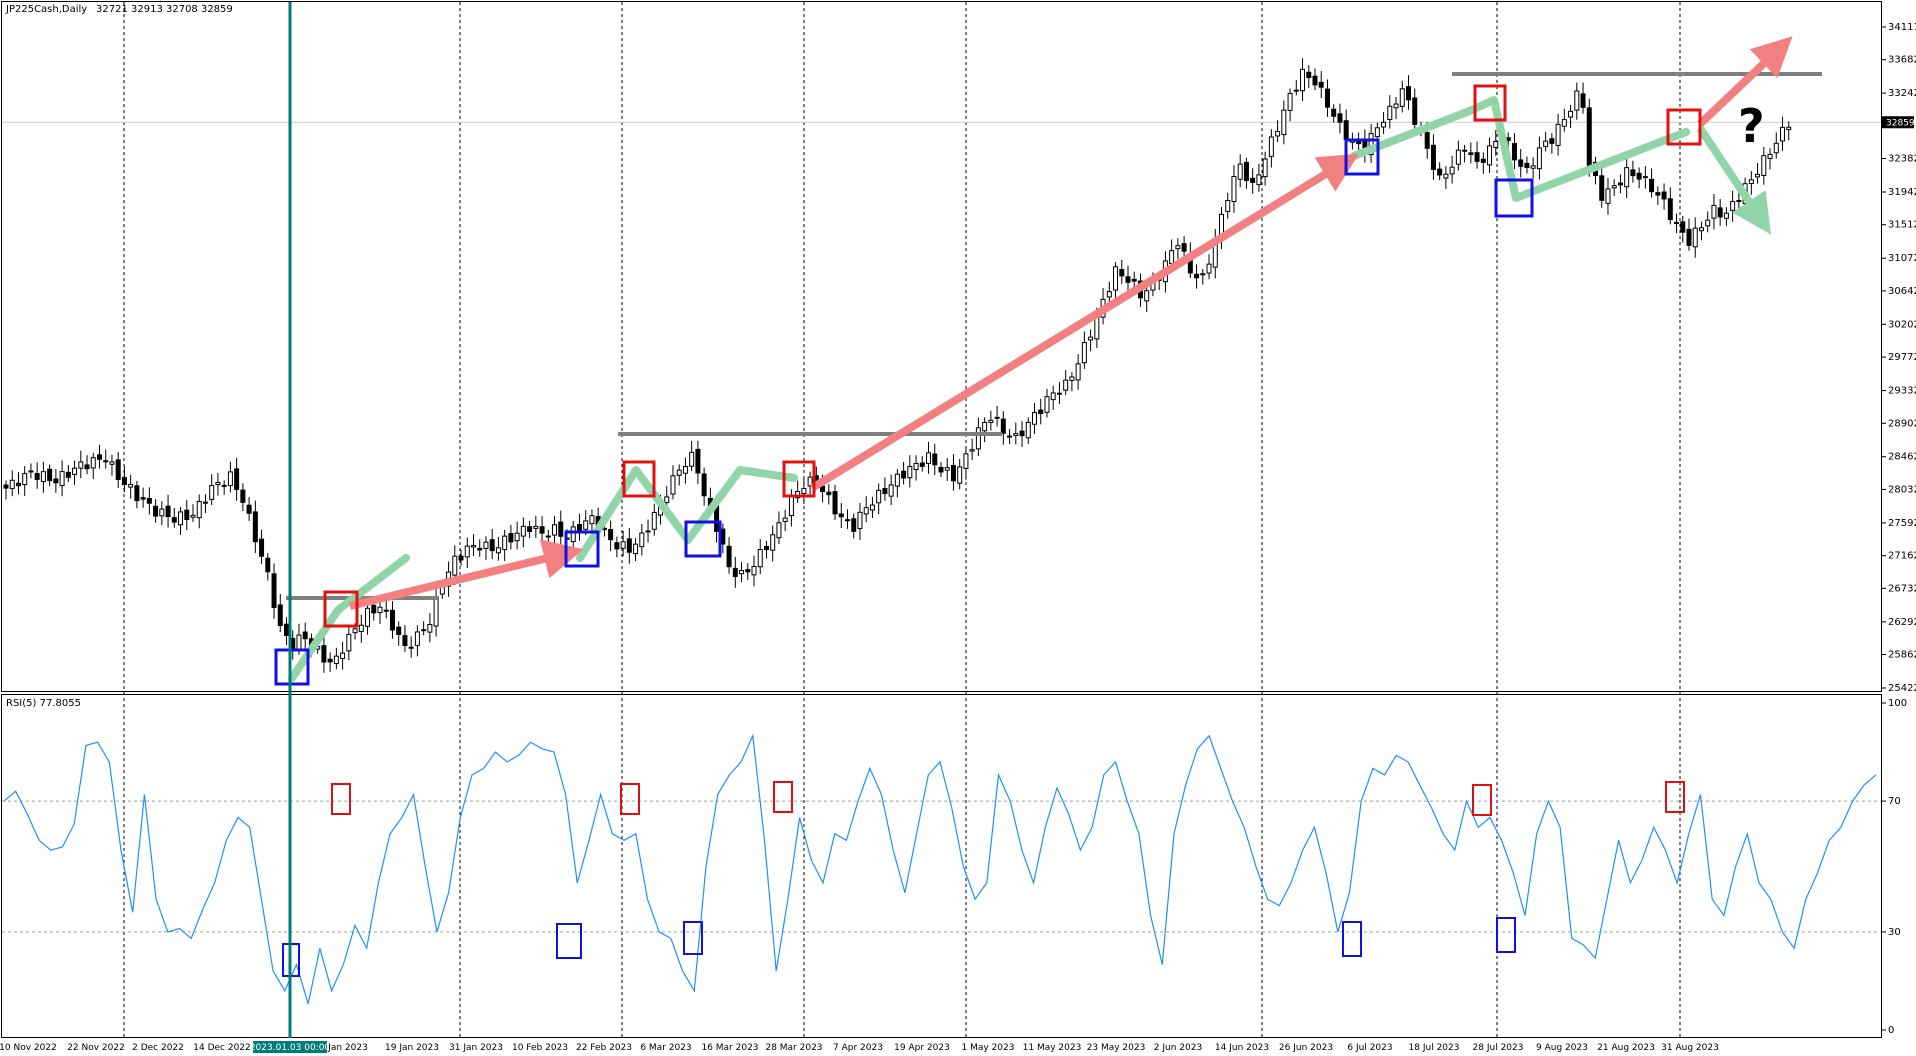 The image size is (1916, 1056). Describe the element at coordinates (1626, 1048) in the screenshot. I see `date-tick-label: 21 Aug 2023` at that location.